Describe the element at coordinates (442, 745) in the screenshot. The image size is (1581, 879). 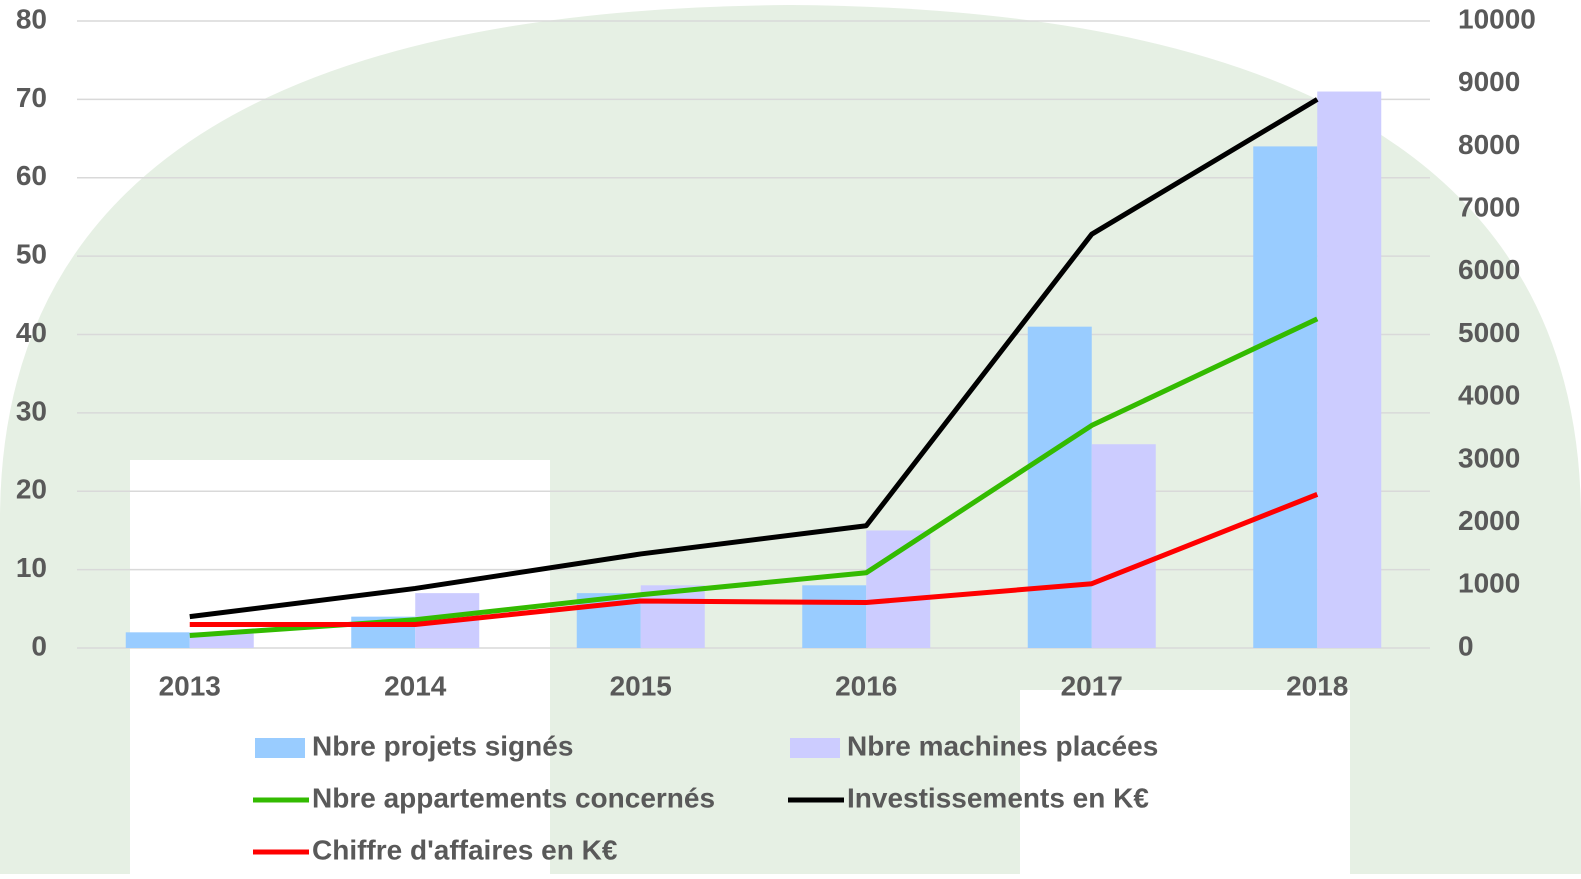
I see `legend-label: Nbre projets signés` at that location.